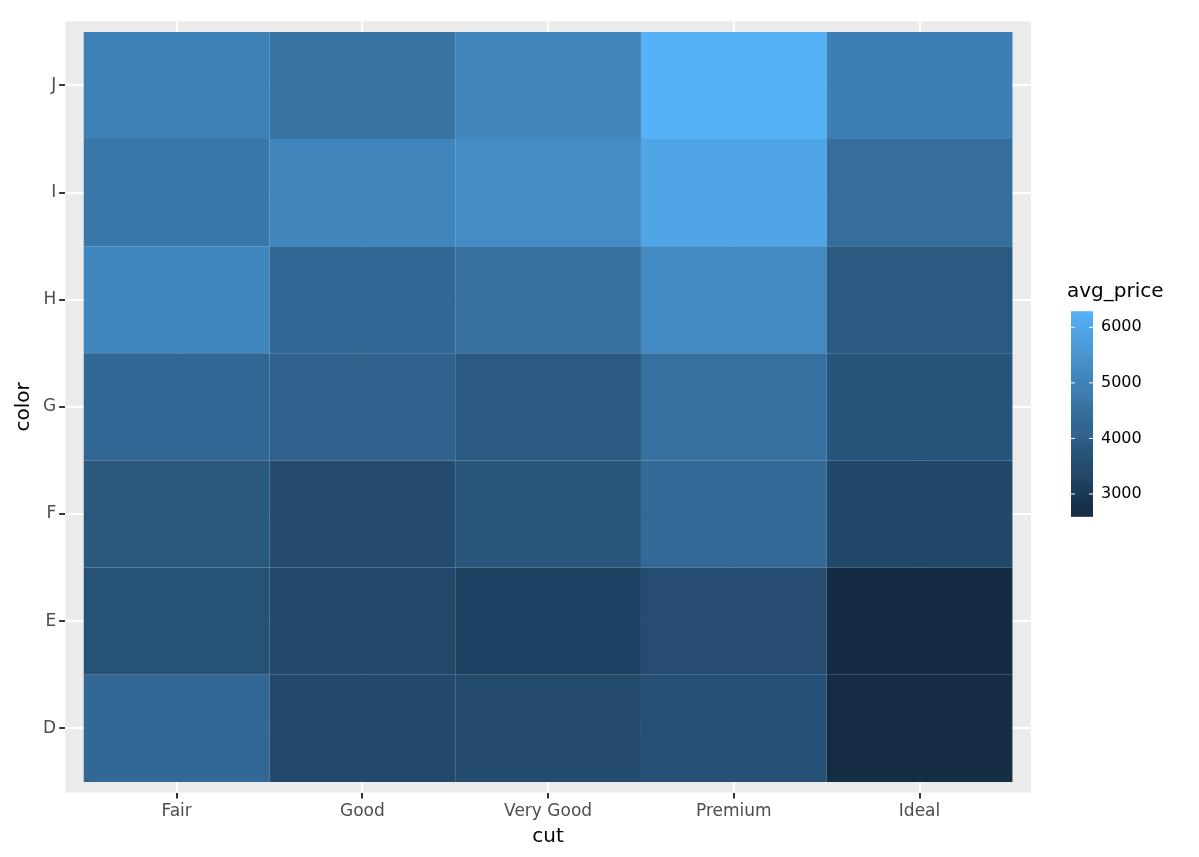 This screenshot has height=857, width=1199. I want to click on y-tick-label: H, so click(50, 298).